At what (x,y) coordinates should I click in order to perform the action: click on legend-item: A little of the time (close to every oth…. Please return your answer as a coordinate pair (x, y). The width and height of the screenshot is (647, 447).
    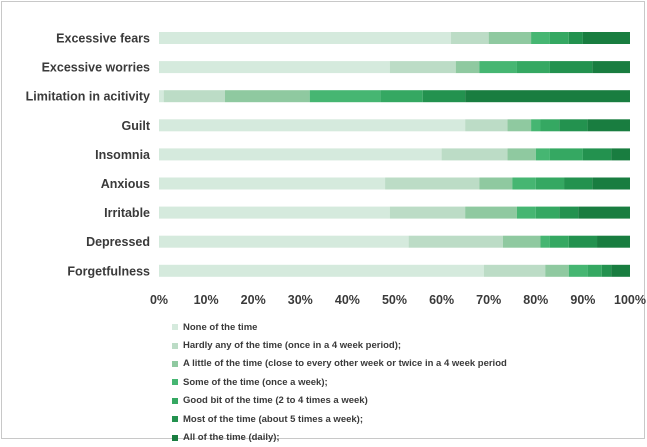
    Looking at the image, I should click on (339, 364).